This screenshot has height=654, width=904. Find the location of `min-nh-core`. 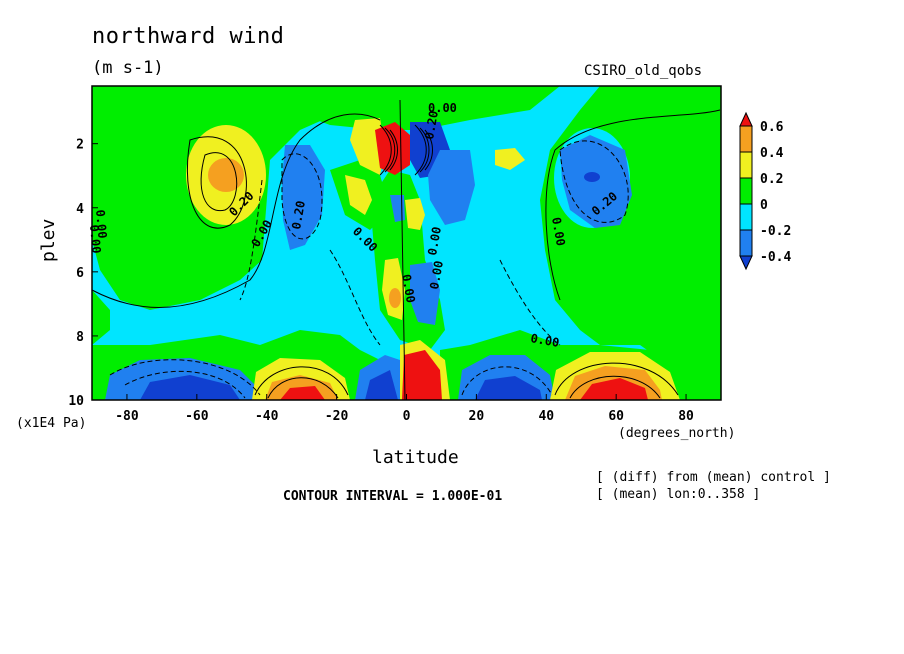

min-nh-core is located at coordinates (592, 177).